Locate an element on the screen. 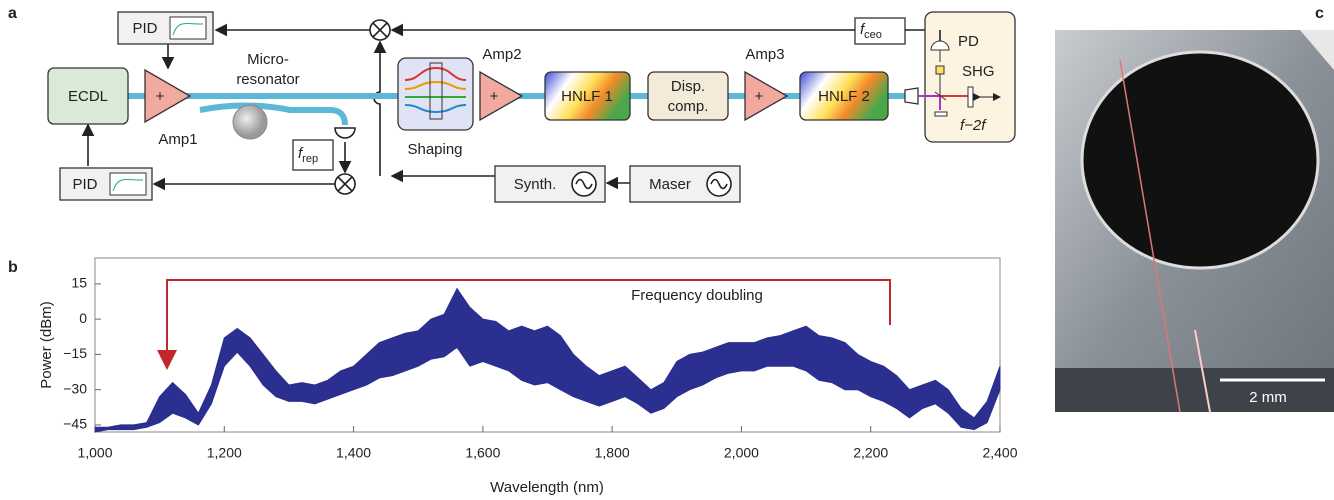 This screenshot has width=1334, height=500. node-label: Disp. is located at coordinates (688, 86).